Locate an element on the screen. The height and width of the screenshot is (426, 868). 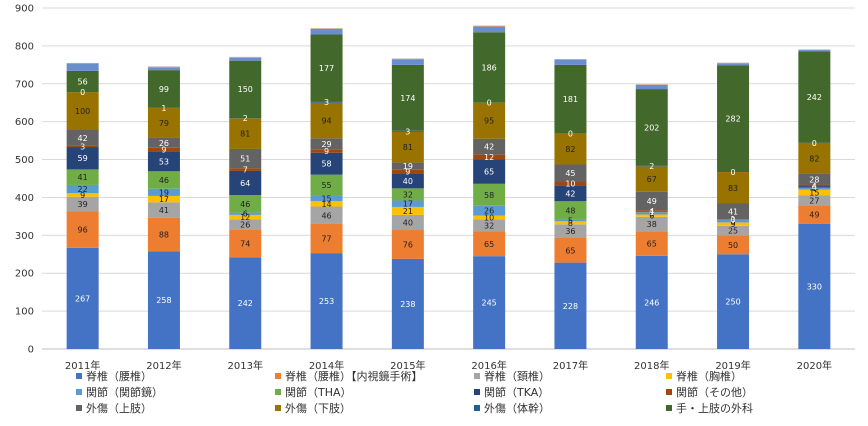
segment-value-label: 1 is located at coordinates (163, 108).